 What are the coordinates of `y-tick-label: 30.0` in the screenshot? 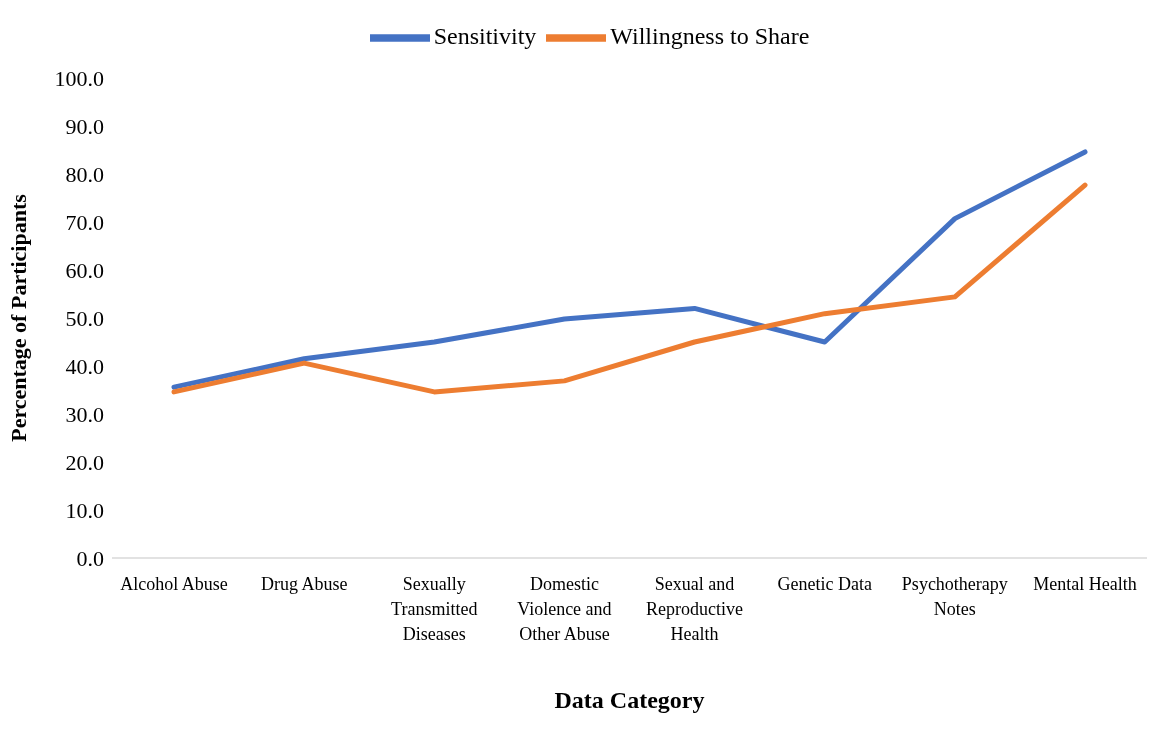 It's located at (84, 414).